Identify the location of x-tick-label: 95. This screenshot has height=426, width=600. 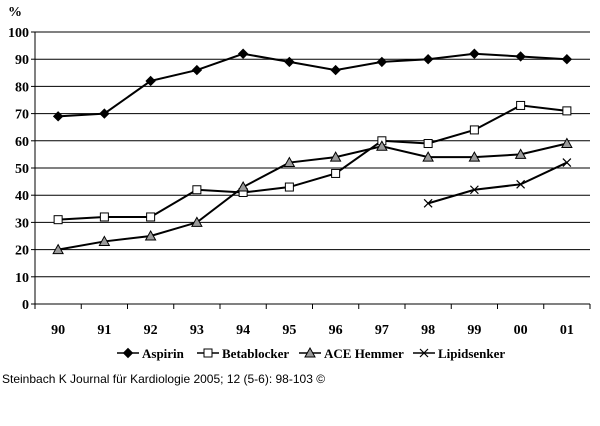
(289, 330).